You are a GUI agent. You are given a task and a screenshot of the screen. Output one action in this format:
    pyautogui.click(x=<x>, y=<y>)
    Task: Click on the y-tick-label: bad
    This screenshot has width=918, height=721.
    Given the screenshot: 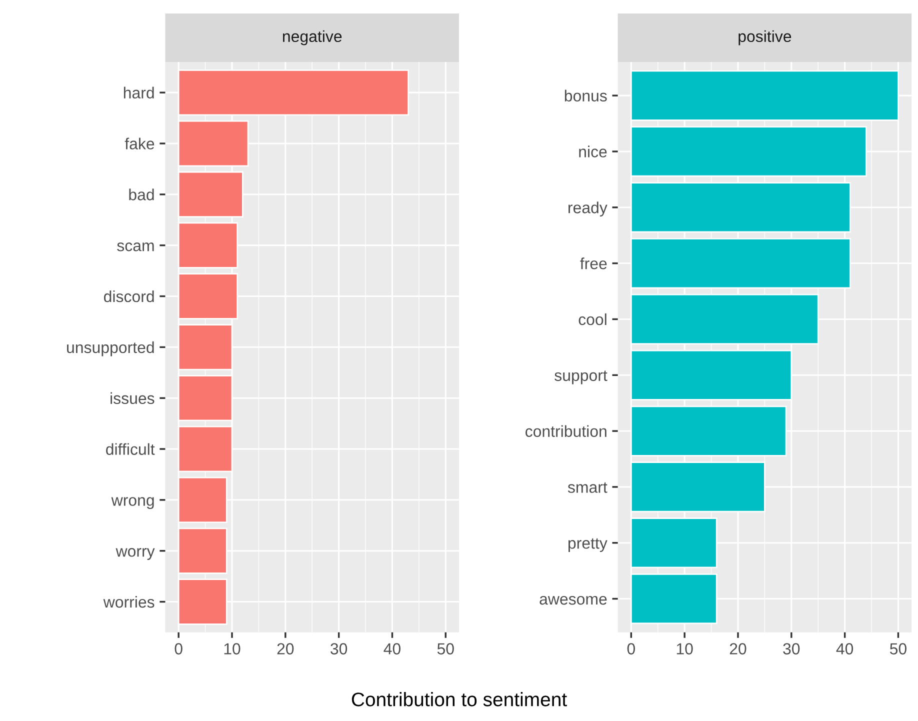 What is the action you would take?
    pyautogui.click(x=141, y=194)
    